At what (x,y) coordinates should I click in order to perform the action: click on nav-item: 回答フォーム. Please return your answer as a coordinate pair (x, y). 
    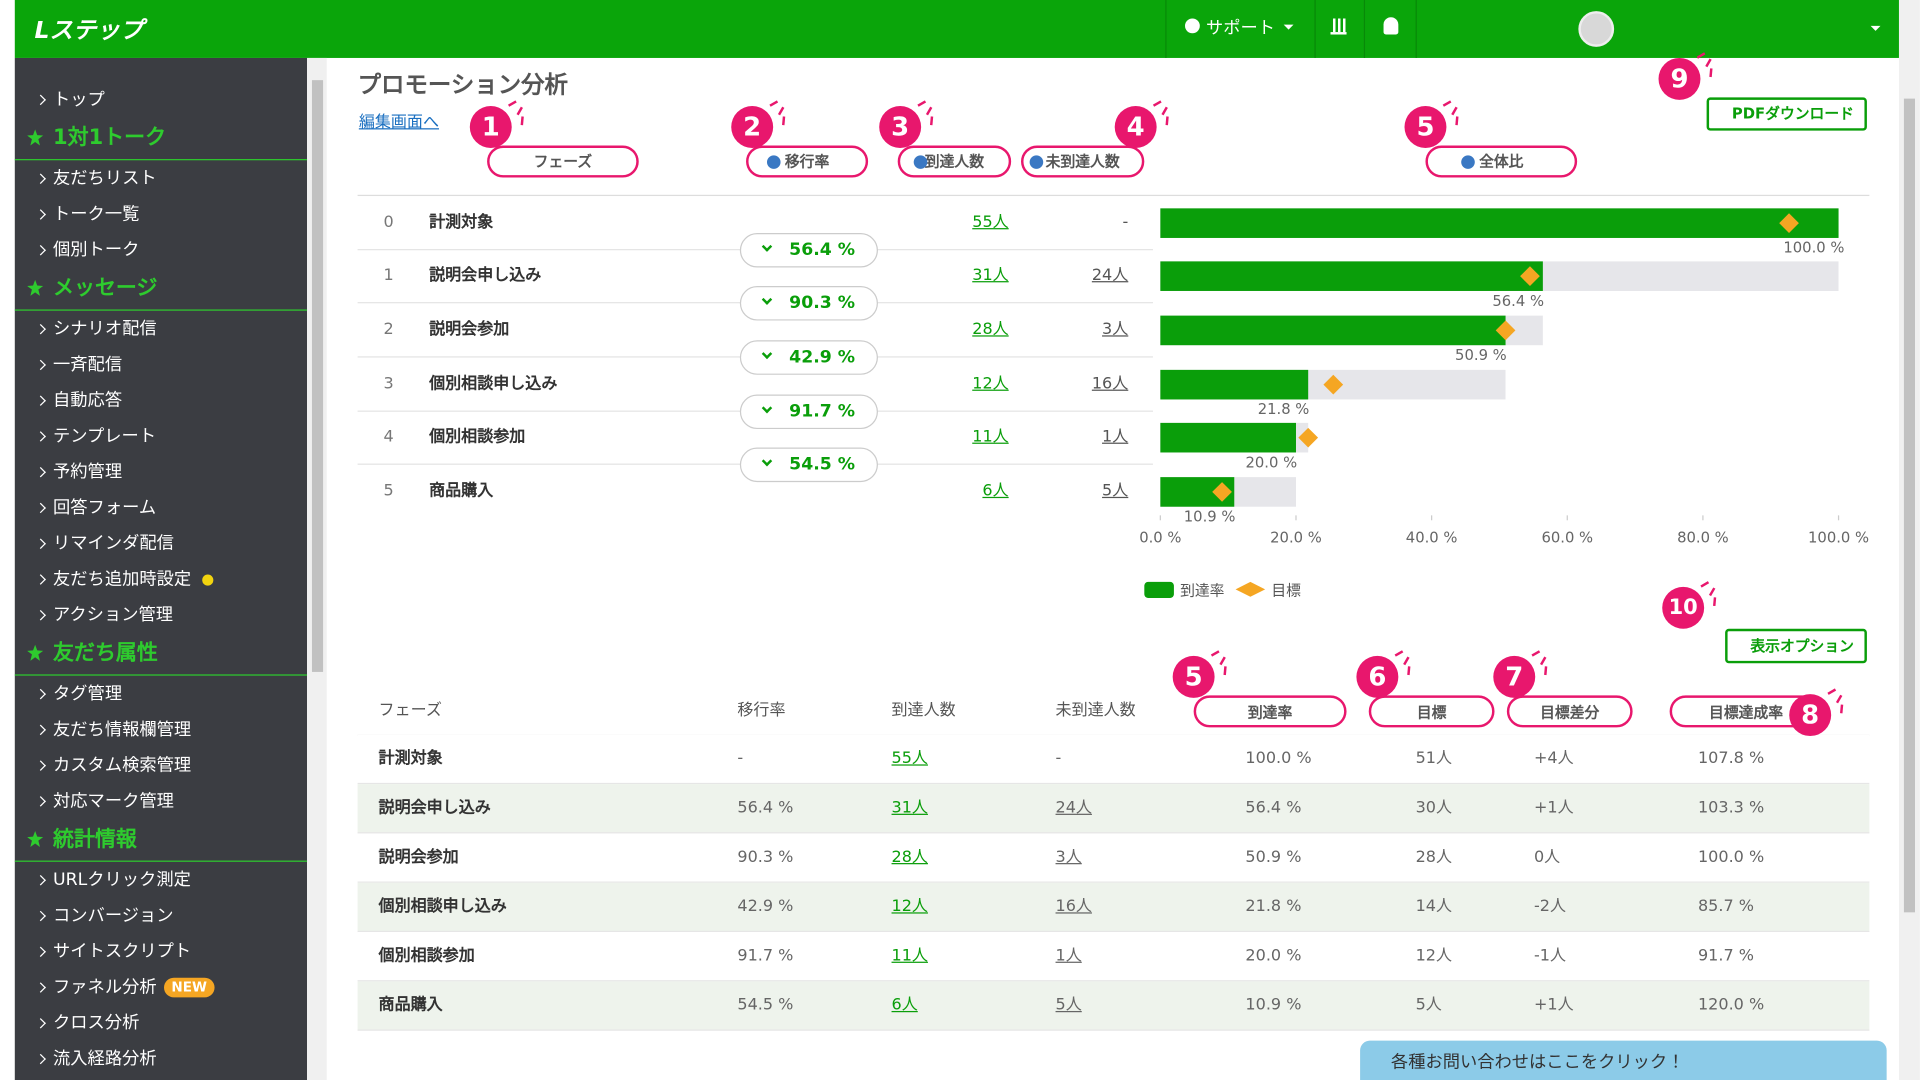
    Looking at the image, I should click on (105, 508).